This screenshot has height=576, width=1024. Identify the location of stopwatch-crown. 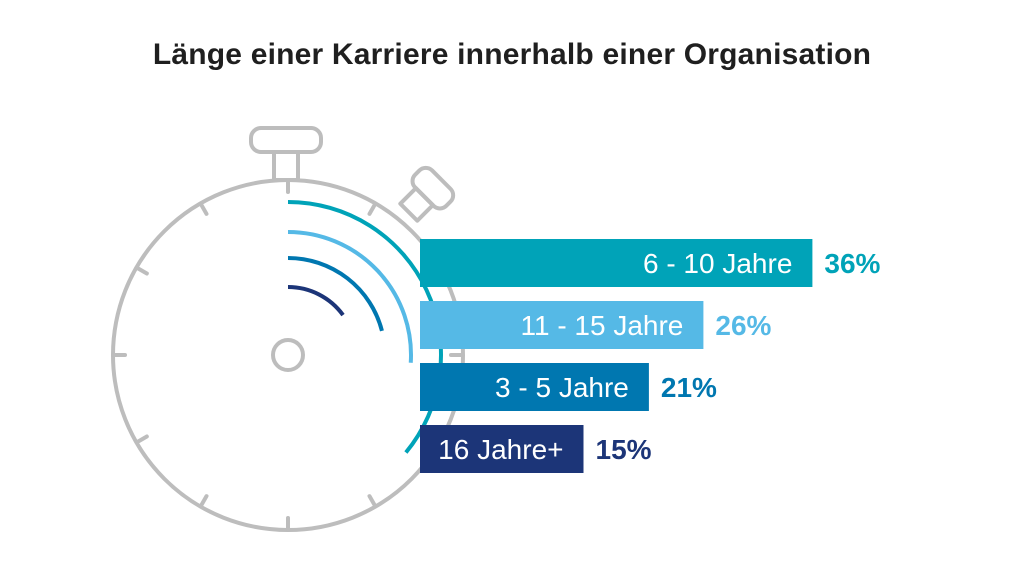
(286, 140).